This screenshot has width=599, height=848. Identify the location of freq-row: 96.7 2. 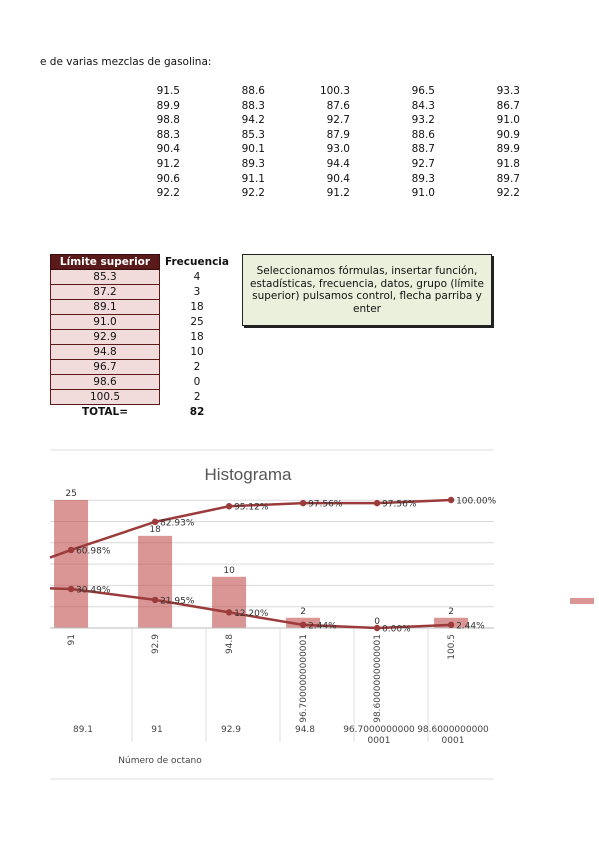
(142, 367).